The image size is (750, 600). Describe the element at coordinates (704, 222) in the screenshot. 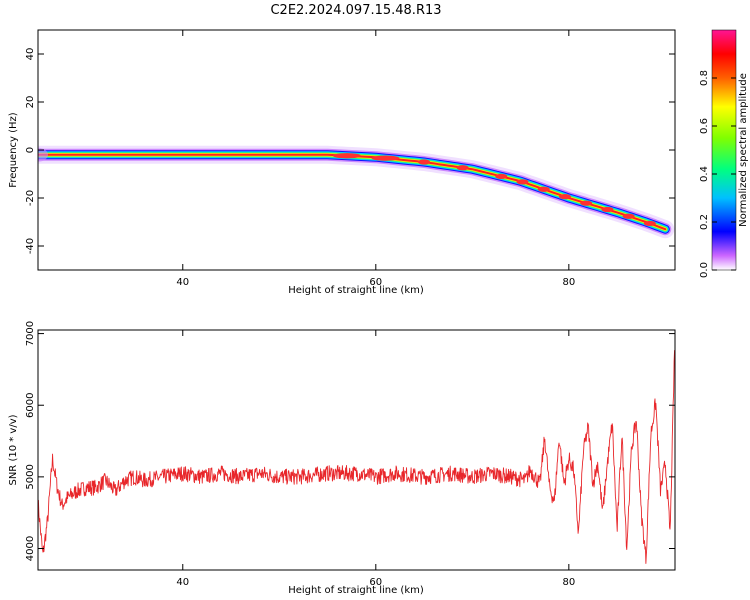

I see `colorbar-tick-label: 0.2` at that location.